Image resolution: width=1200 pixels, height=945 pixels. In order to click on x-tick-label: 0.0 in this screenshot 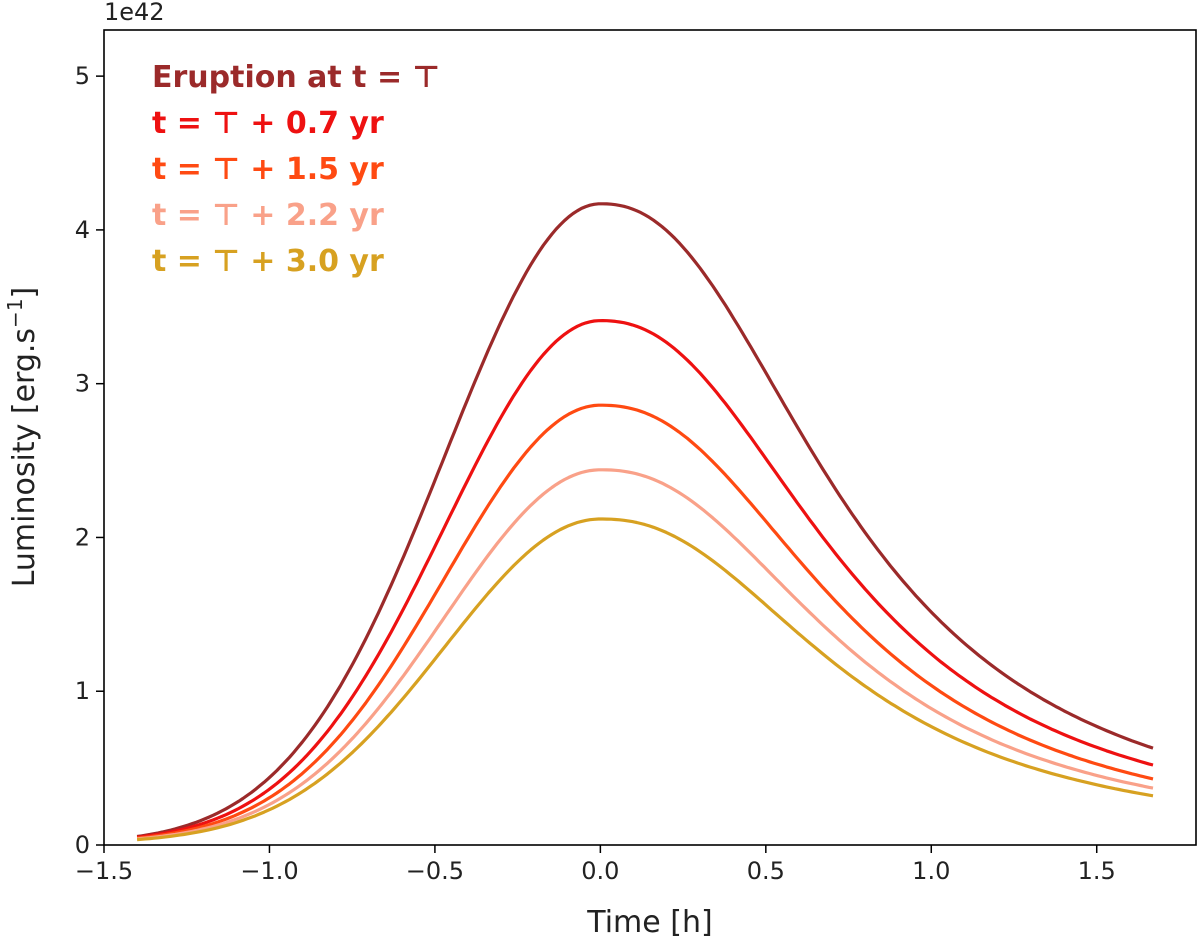, I will do `click(600, 871)`.